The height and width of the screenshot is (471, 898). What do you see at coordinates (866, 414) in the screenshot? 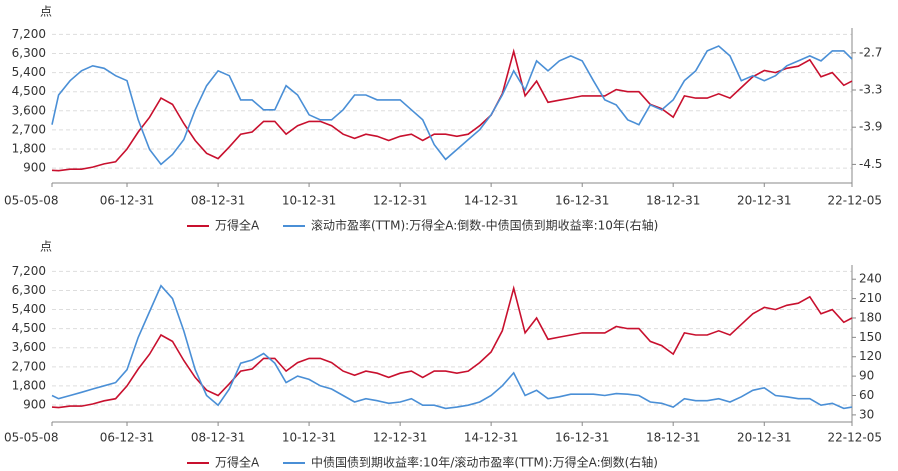
I see `y2-tick-label: 30` at bounding box center [866, 414].